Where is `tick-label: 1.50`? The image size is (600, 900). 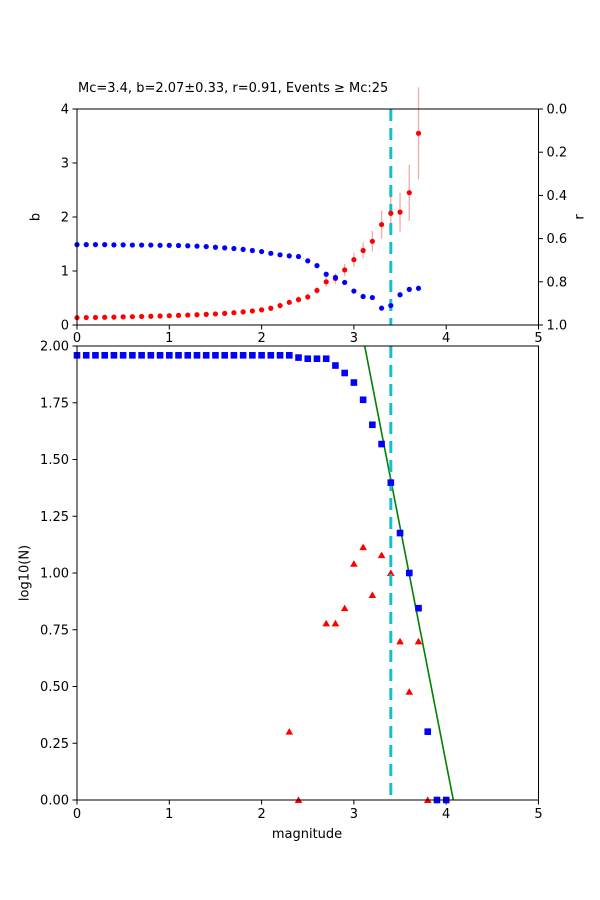
tick-label: 1.50 is located at coordinates (54, 460).